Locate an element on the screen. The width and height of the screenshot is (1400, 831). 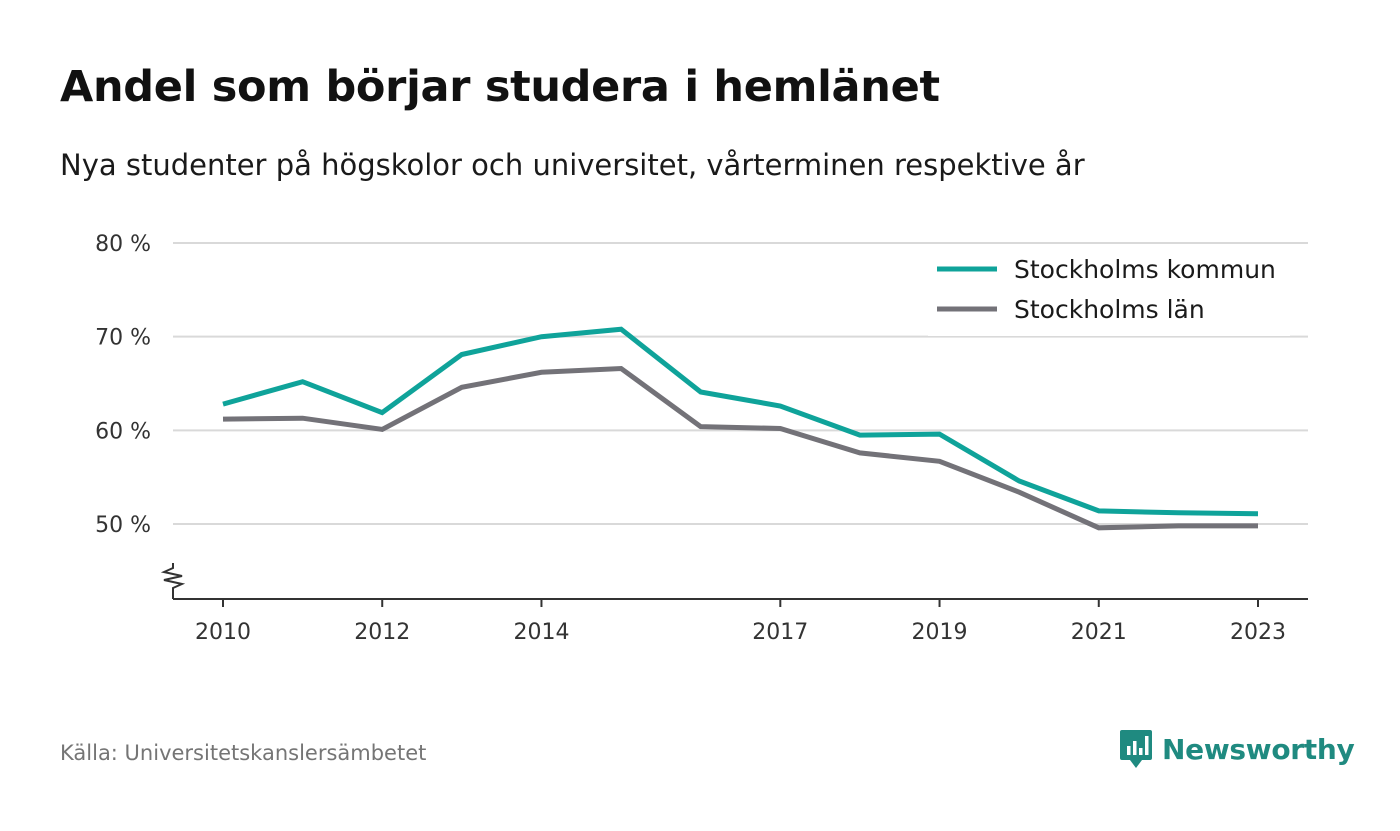
legend-label: Stockholms län is located at coordinates (1109, 309).